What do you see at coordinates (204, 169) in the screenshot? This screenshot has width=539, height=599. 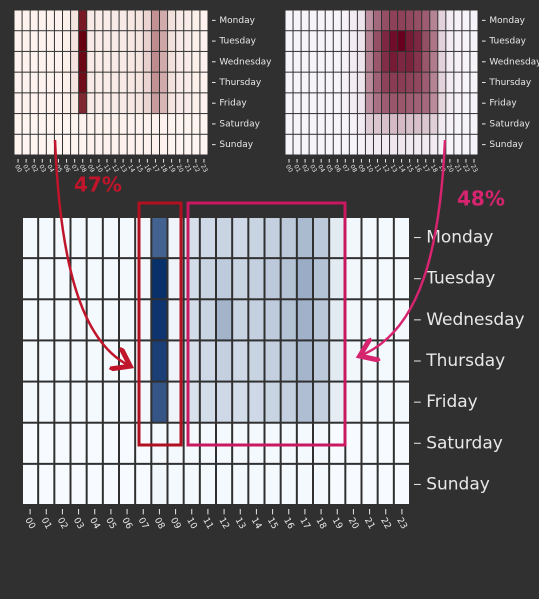 I see `x-tick-label: 23` at bounding box center [204, 169].